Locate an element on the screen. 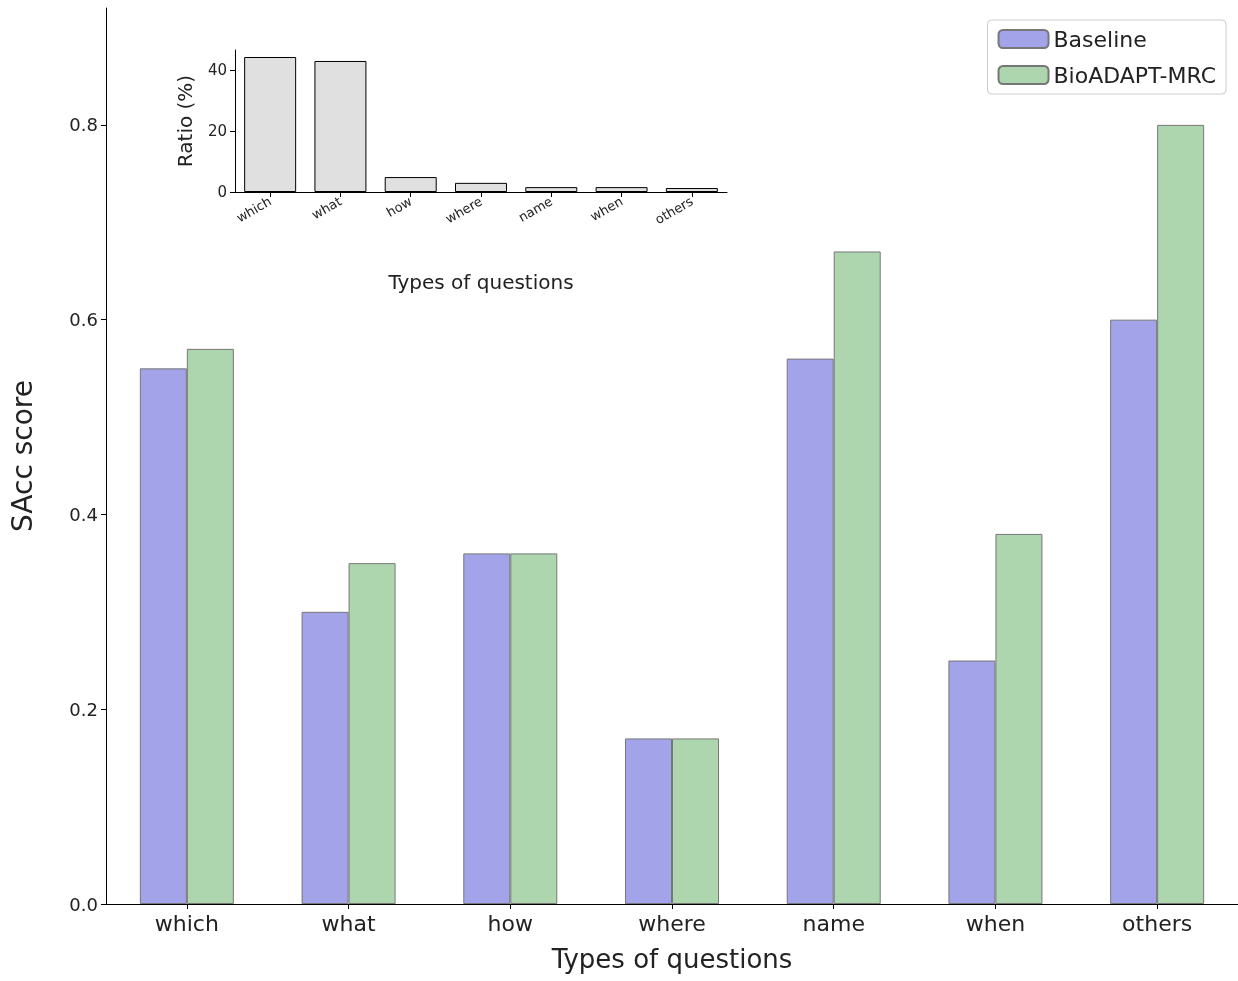 The width and height of the screenshot is (1238, 981). y-tick-label: 0.0 is located at coordinates (83, 904).